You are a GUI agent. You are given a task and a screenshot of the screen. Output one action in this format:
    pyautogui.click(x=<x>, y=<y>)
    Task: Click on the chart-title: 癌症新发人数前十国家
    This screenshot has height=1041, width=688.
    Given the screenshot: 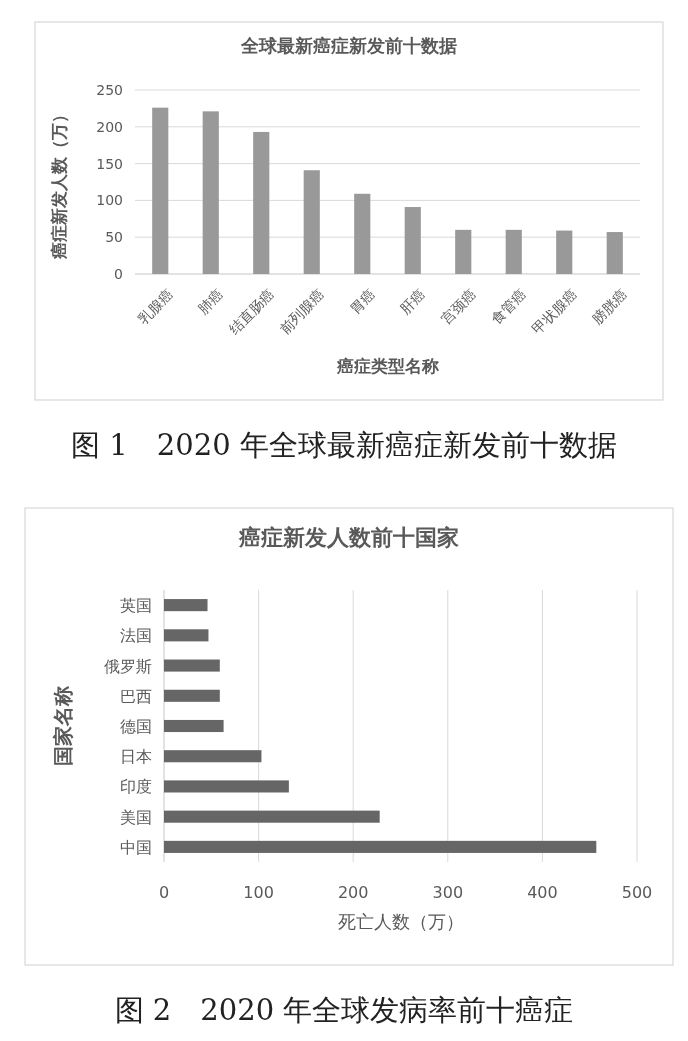 What is the action you would take?
    pyautogui.click(x=348, y=537)
    